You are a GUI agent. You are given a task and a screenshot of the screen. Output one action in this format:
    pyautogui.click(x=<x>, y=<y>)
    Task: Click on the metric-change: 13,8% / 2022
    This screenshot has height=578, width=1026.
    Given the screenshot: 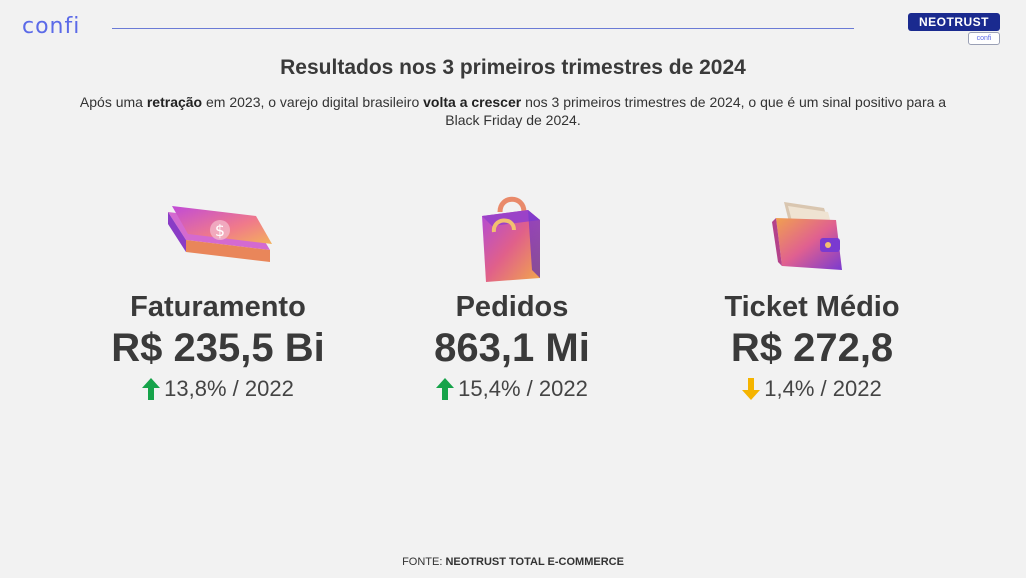 What is the action you would take?
    pyautogui.click(x=218, y=389)
    